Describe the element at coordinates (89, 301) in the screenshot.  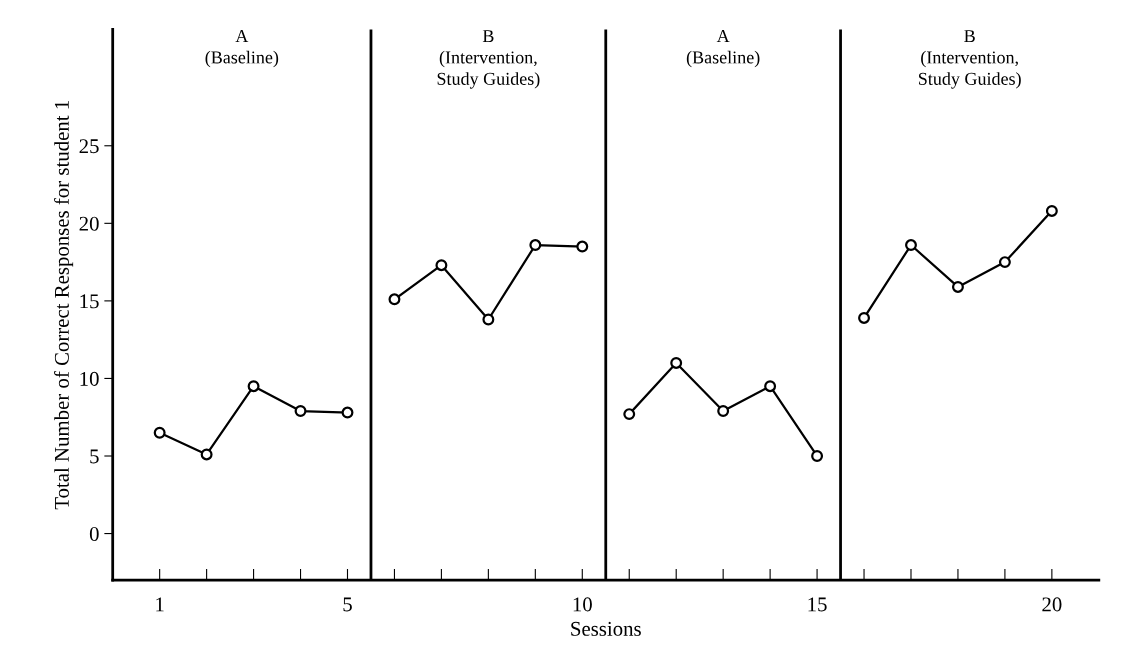
I see `y-tick-label: 15` at that location.